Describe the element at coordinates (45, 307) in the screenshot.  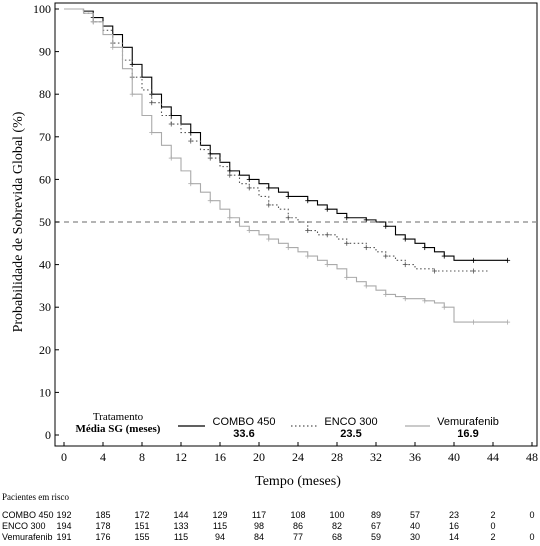
I see `y-tick-label: 30` at that location.